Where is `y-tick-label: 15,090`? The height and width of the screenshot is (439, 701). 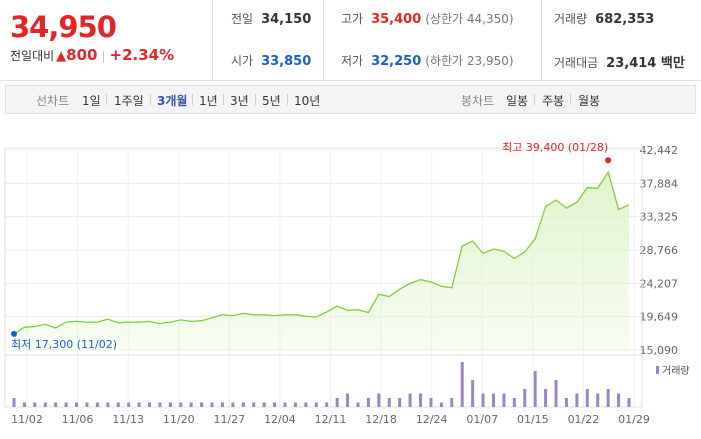
y-tick-label: 15,090 is located at coordinates (659, 350).